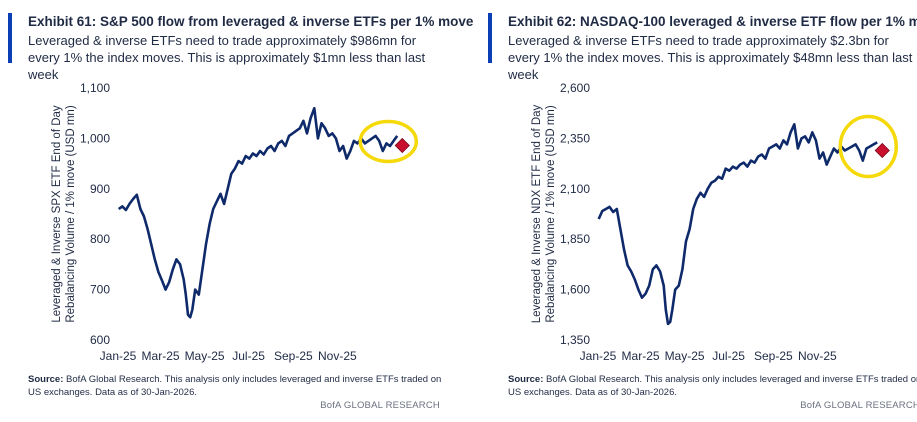  Describe the element at coordinates (95, 138) in the screenshot. I see `y-tick-label: 1,000` at that location.